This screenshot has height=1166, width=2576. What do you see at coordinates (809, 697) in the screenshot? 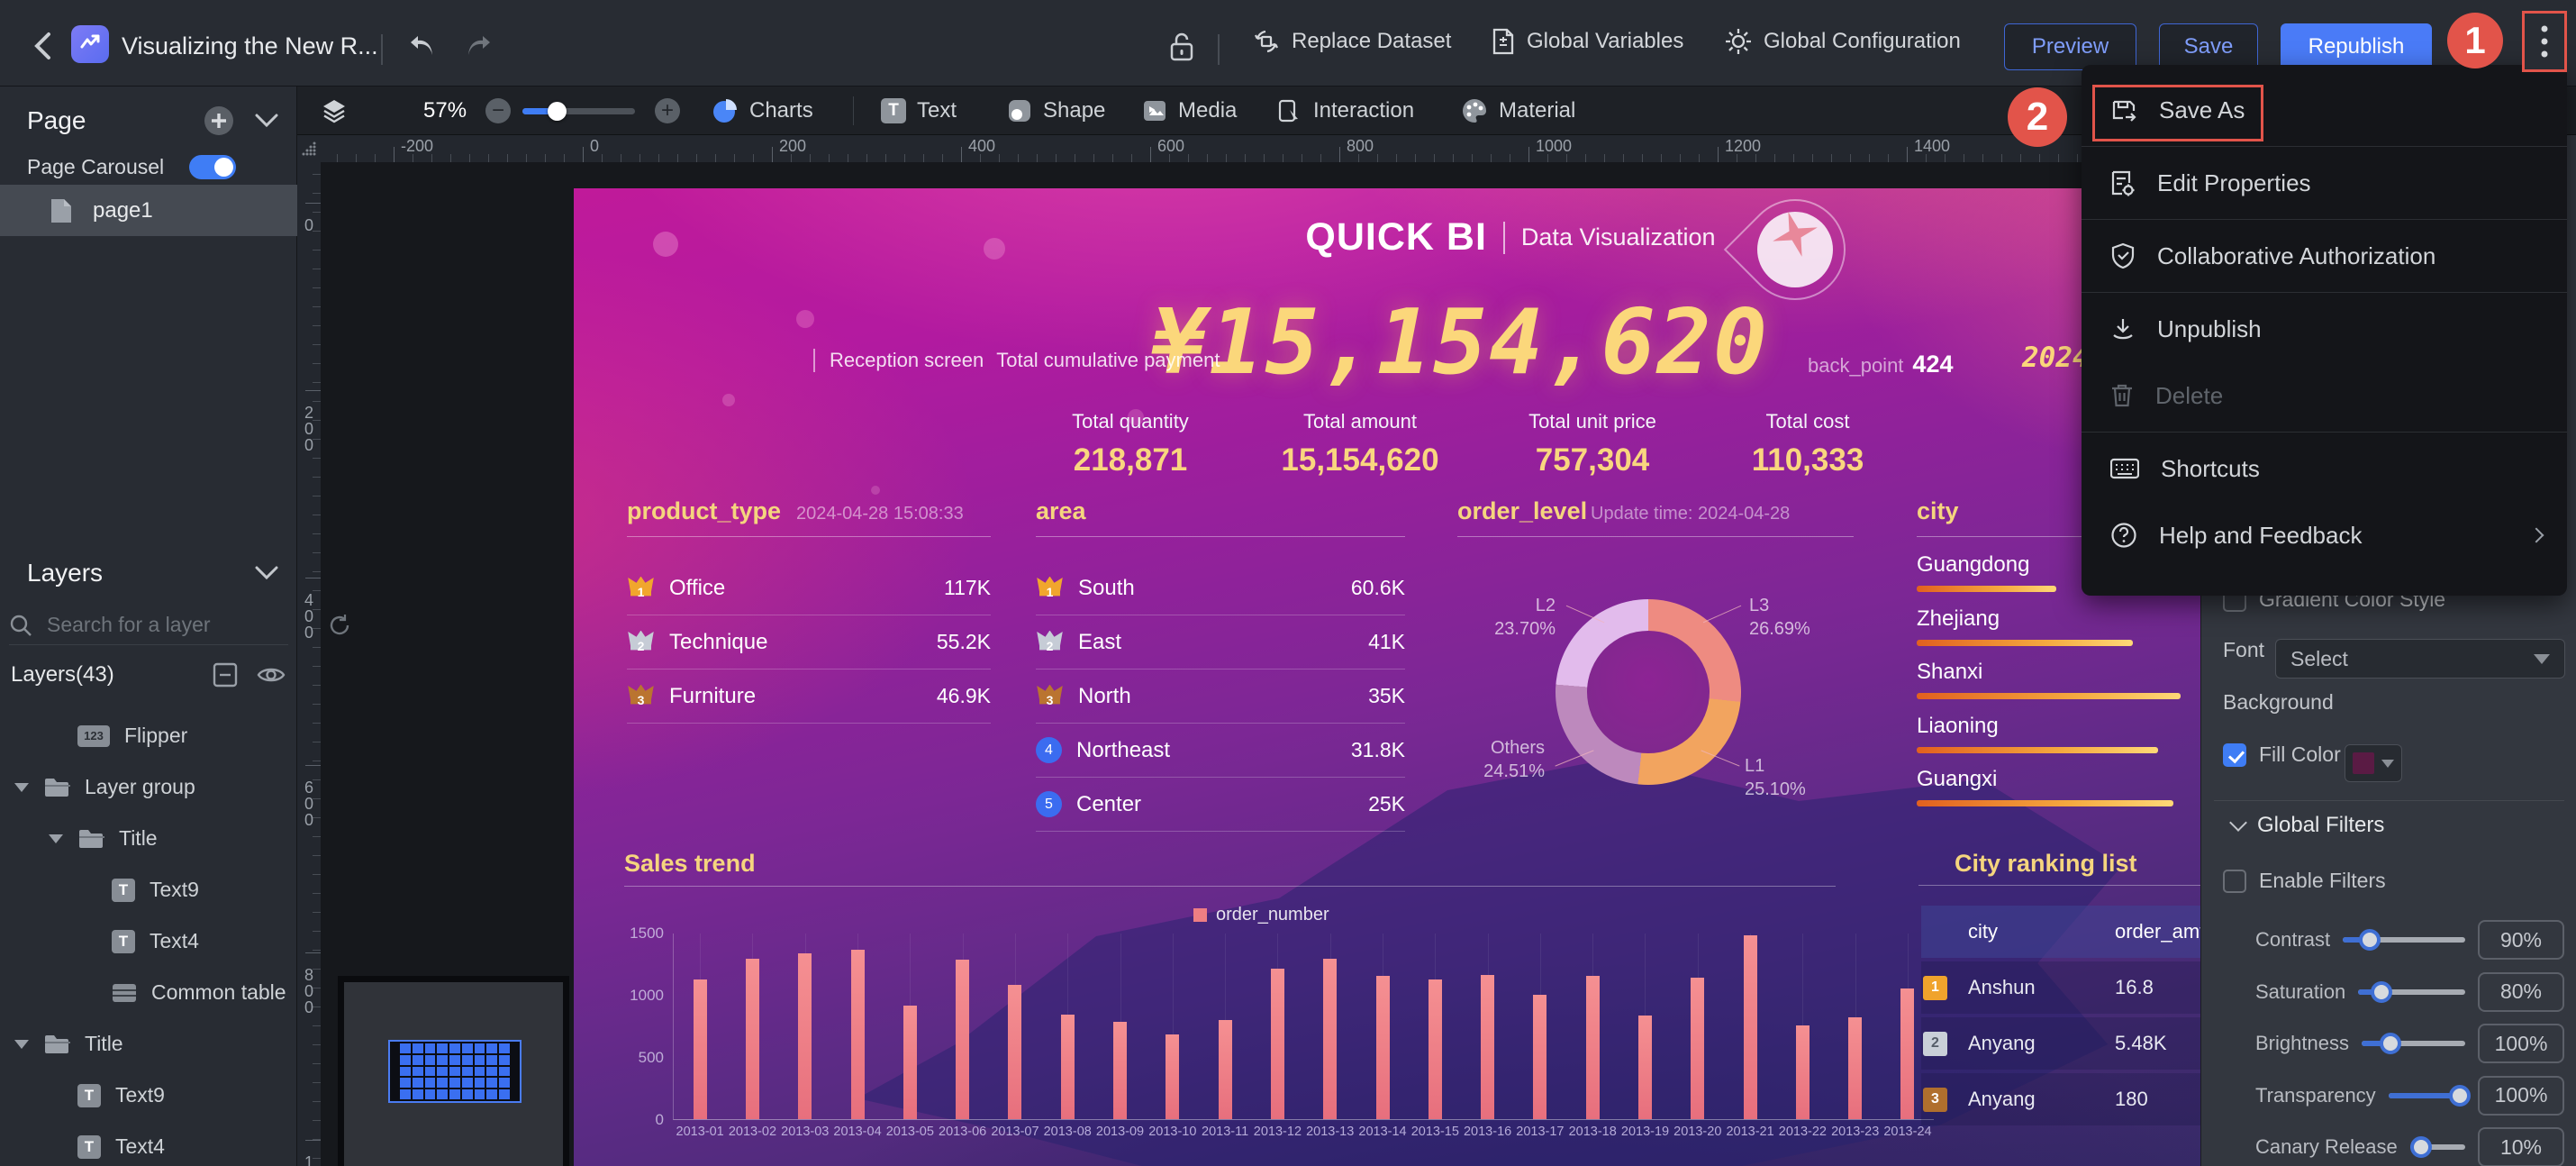
I see `rank-row-furniture: 3 Furniture 46.9K` at bounding box center [809, 697].